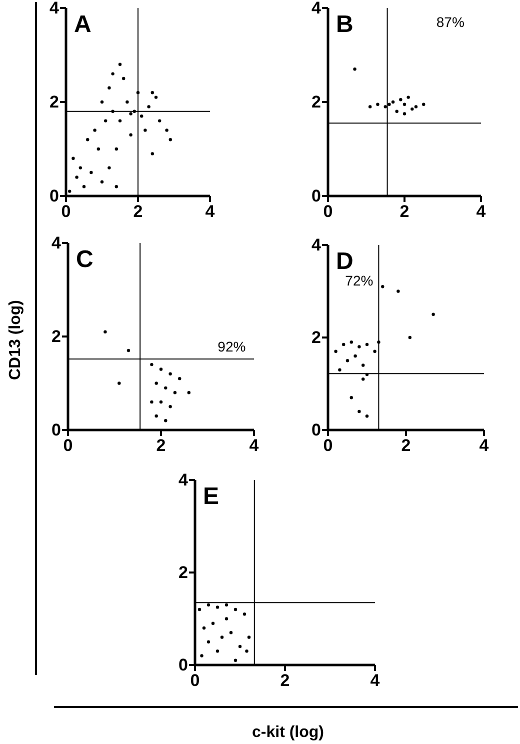  Describe the element at coordinates (232, 346) in the screenshot. I see `annotation: 92%` at that location.